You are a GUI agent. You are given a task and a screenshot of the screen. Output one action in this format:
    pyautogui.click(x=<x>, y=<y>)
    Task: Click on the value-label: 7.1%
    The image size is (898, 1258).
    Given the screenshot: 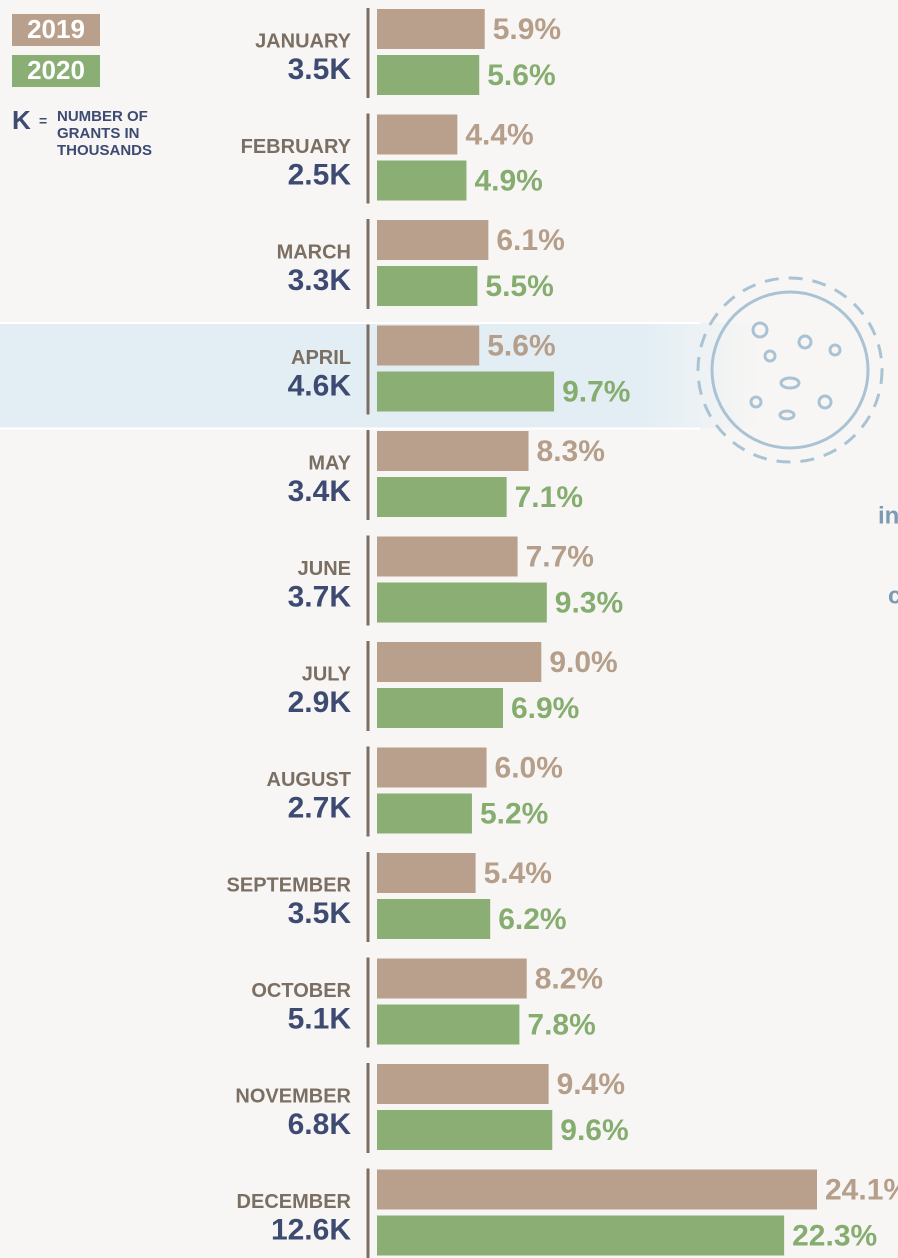 What is the action you would take?
    pyautogui.click(x=549, y=497)
    